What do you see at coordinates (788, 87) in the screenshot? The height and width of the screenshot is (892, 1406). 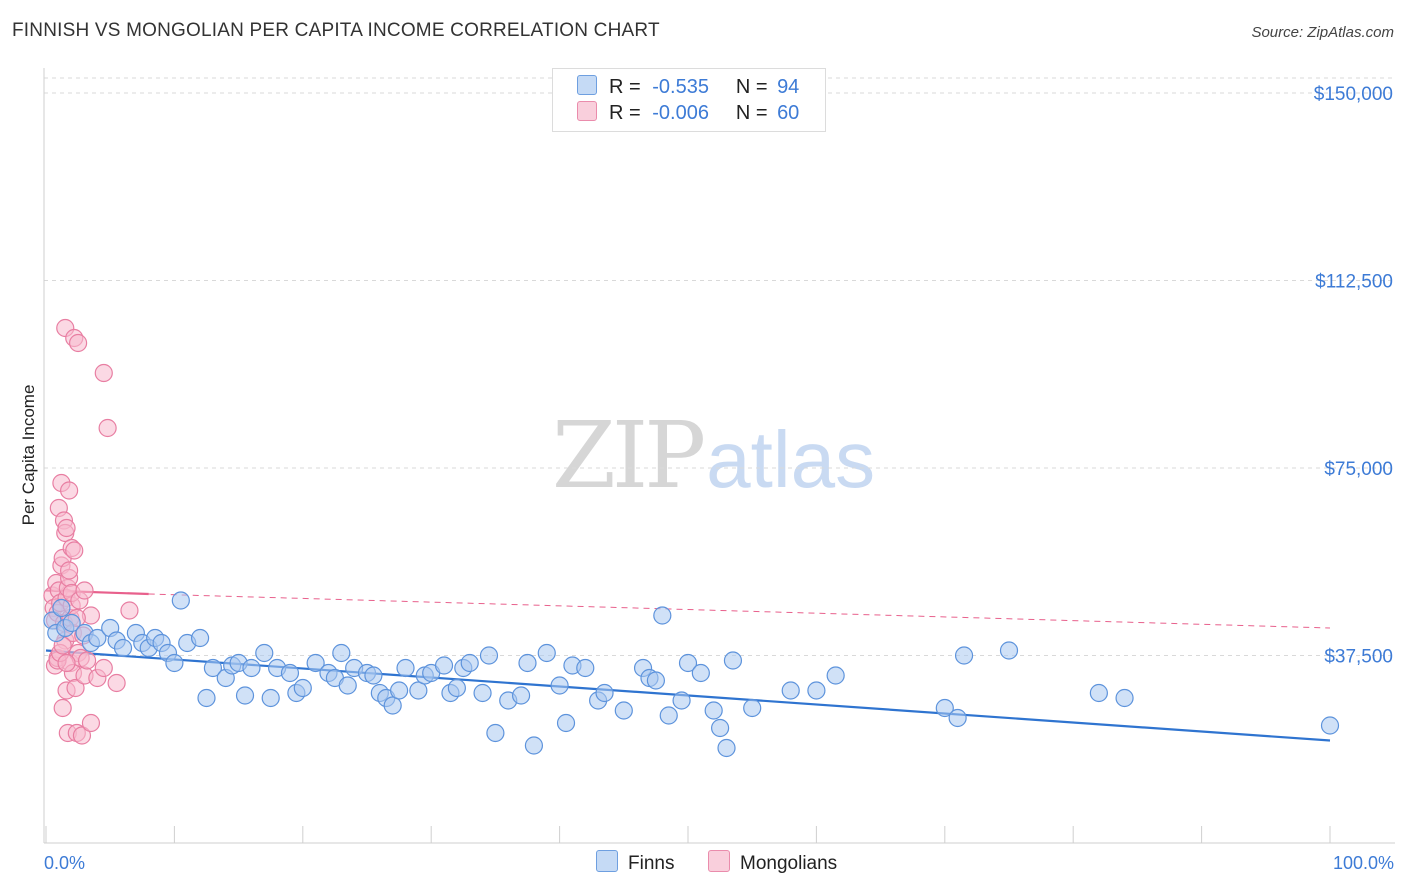 I see `finns-n-value: 94` at bounding box center [788, 87].